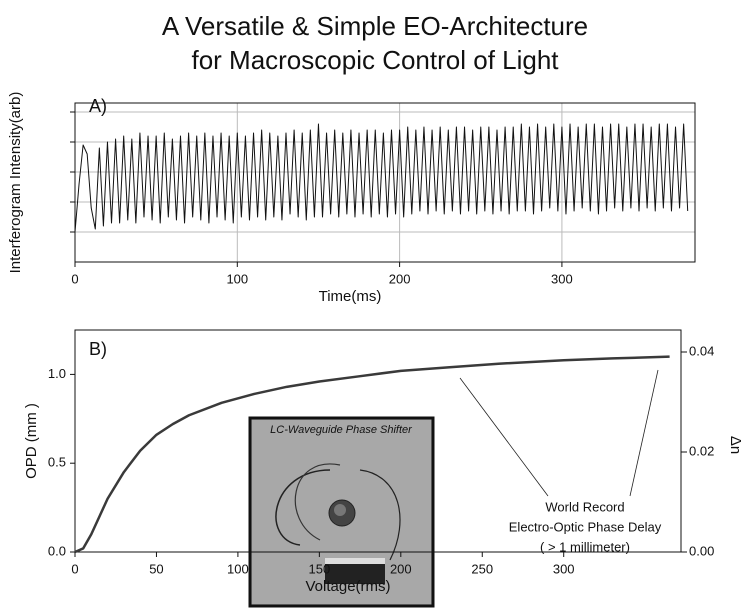 Image resolution: width=749 pixels, height=615 pixels. Describe the element at coordinates (701, 350) in the screenshot. I see `y2-tick-label: 0.04` at that location.